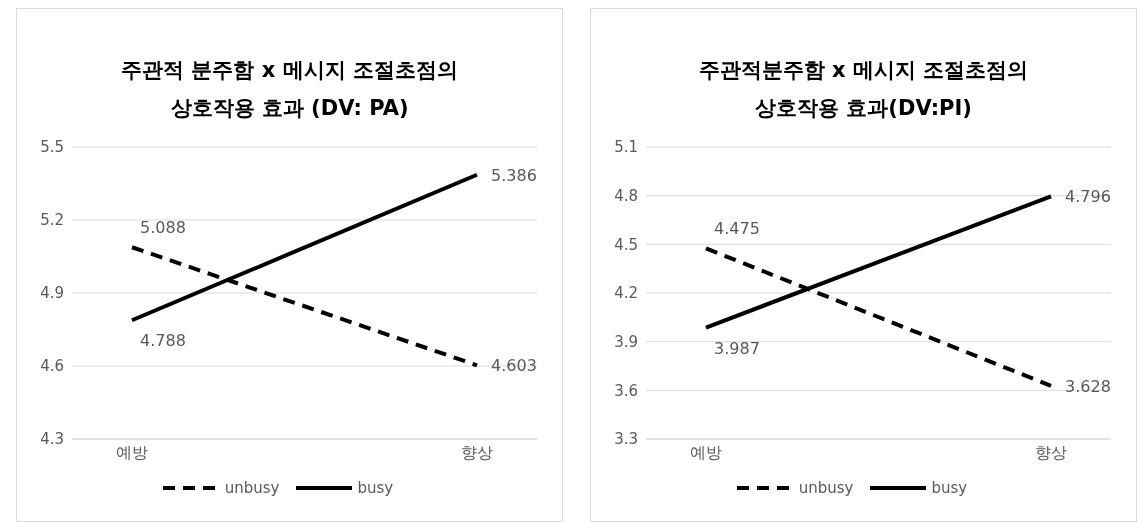 The width and height of the screenshot is (1144, 522). I want to click on data-label: 4.475, so click(737, 229).